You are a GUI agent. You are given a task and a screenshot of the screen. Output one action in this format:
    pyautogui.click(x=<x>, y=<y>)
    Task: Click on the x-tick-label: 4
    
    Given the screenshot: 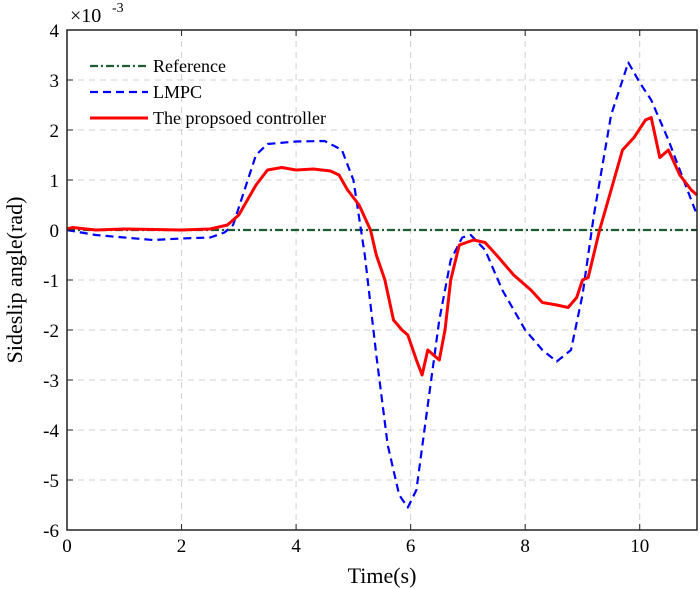 What is the action you would take?
    pyautogui.click(x=296, y=546)
    